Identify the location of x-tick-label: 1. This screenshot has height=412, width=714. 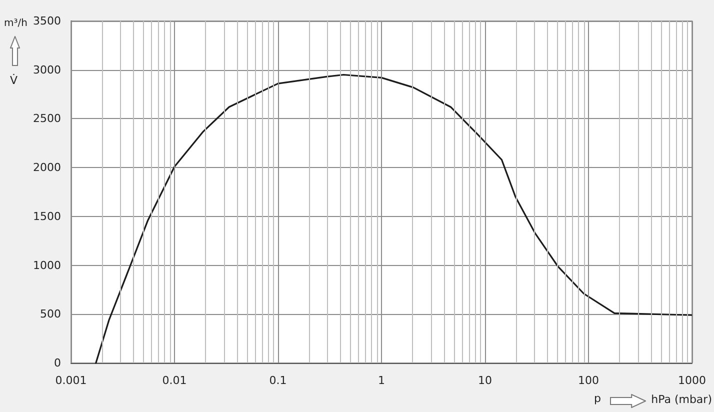
(381, 380).